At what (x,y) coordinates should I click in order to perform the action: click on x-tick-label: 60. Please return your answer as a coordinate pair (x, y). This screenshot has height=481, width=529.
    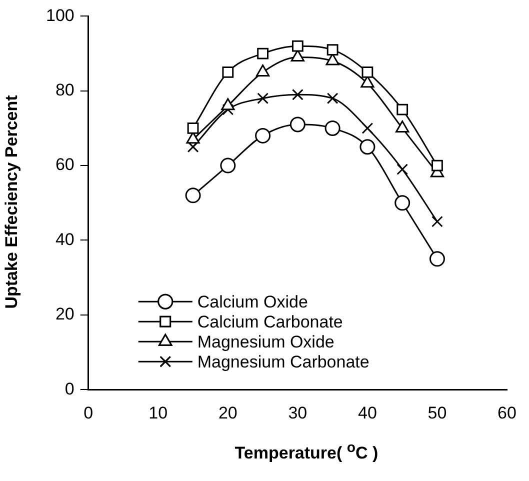
    Looking at the image, I should click on (507, 412).